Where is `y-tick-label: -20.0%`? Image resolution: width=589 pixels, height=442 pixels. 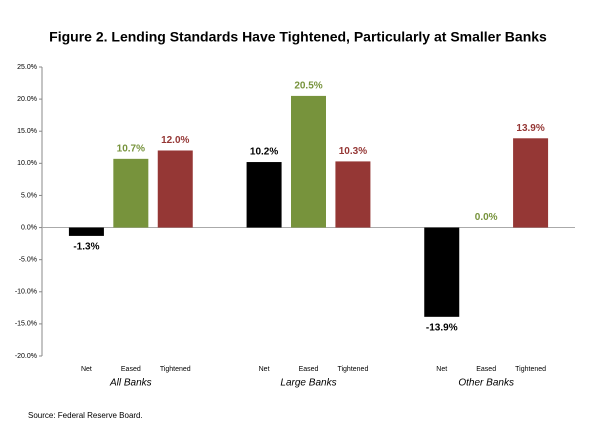
y-tick-label: -20.0% is located at coordinates (26, 356).